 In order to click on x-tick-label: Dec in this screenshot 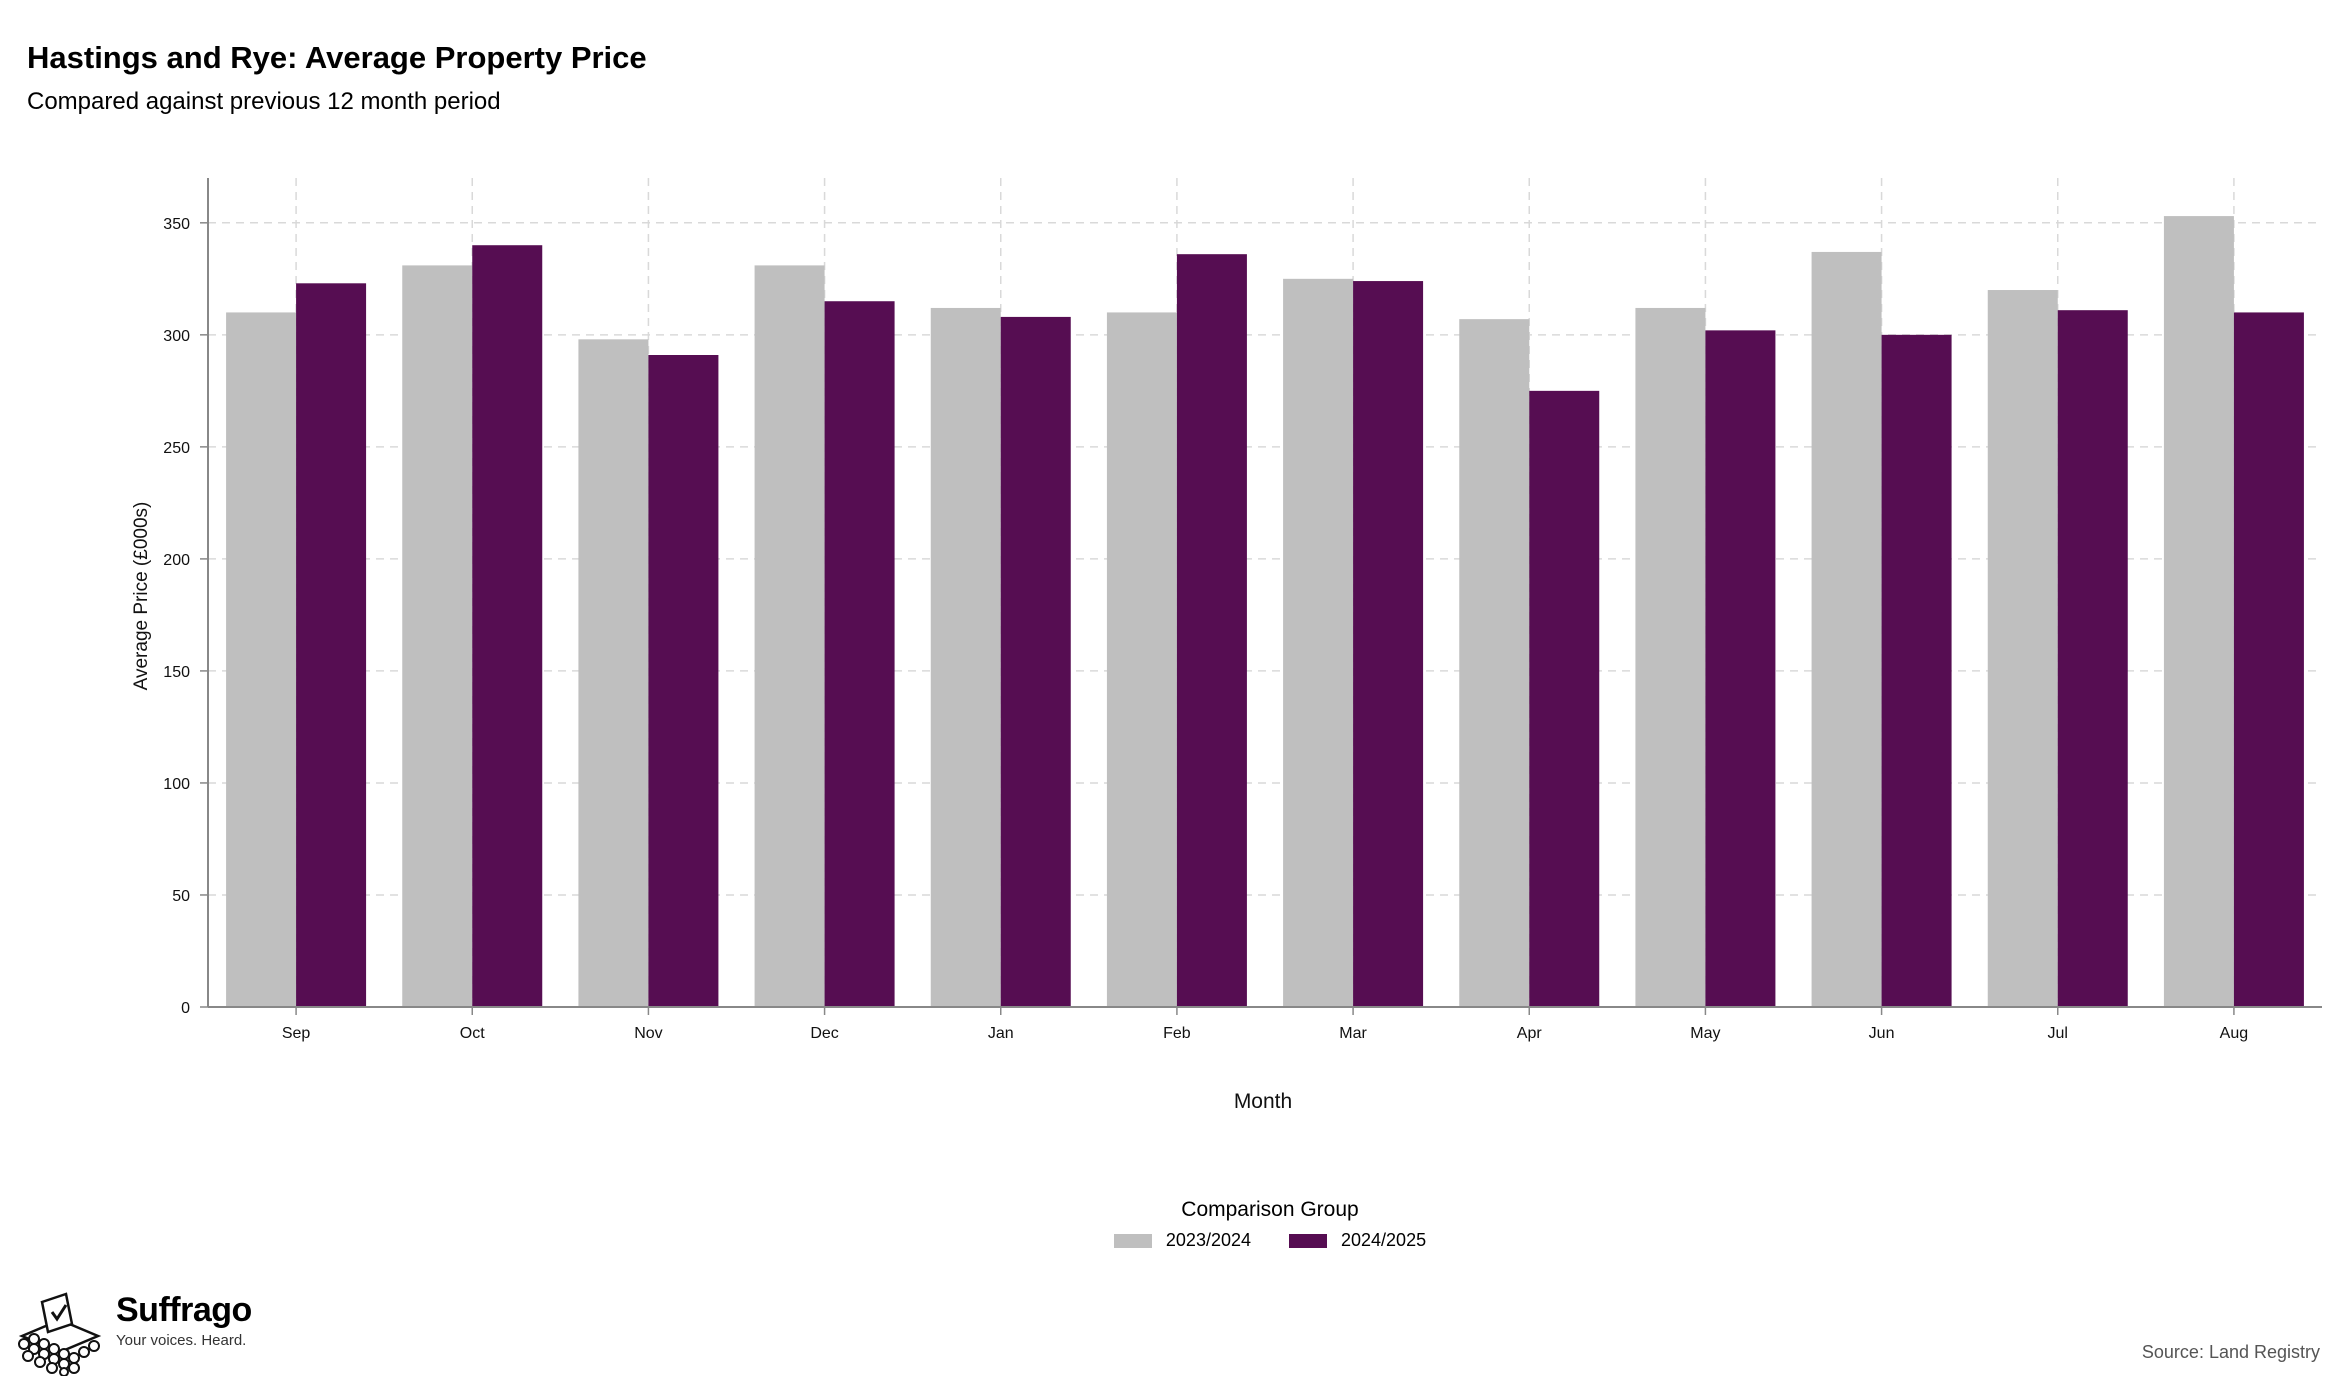, I will do `click(824, 1033)`.